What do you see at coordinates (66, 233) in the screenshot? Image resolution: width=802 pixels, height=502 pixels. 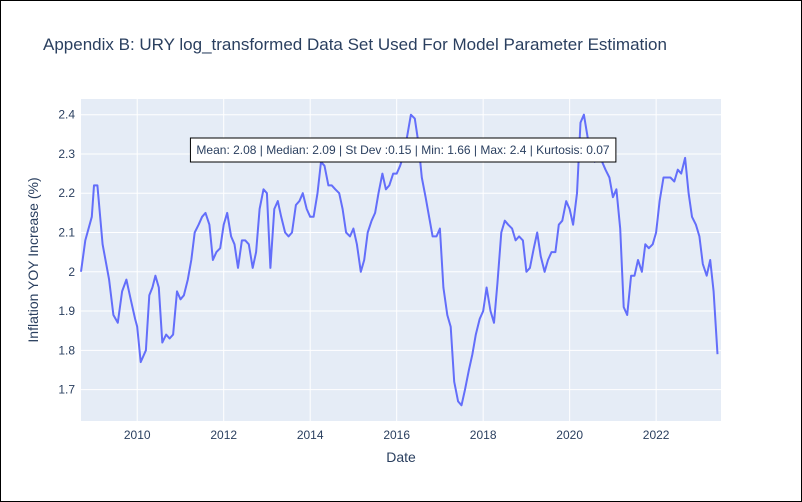 I see `y-tick-label: 2.1` at bounding box center [66, 233].